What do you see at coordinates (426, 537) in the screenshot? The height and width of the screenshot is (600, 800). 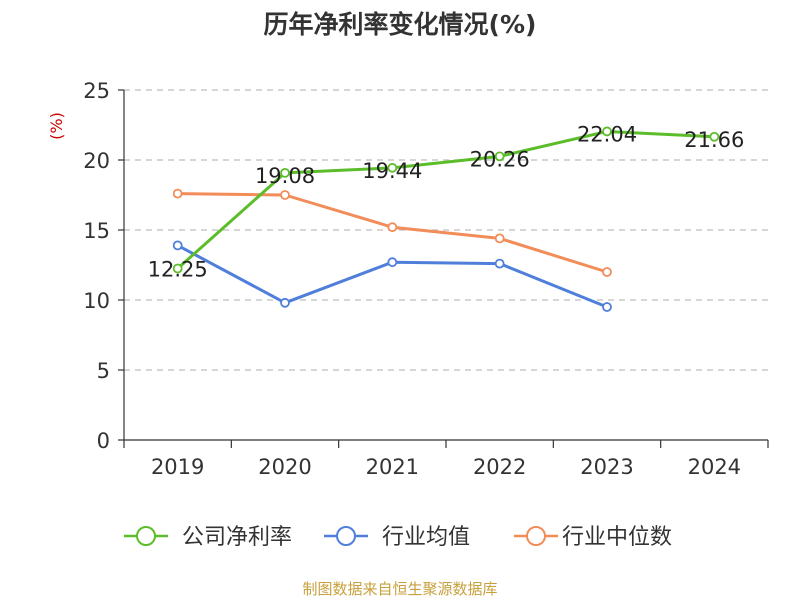 I see `legend-label: 行业均值` at bounding box center [426, 537].